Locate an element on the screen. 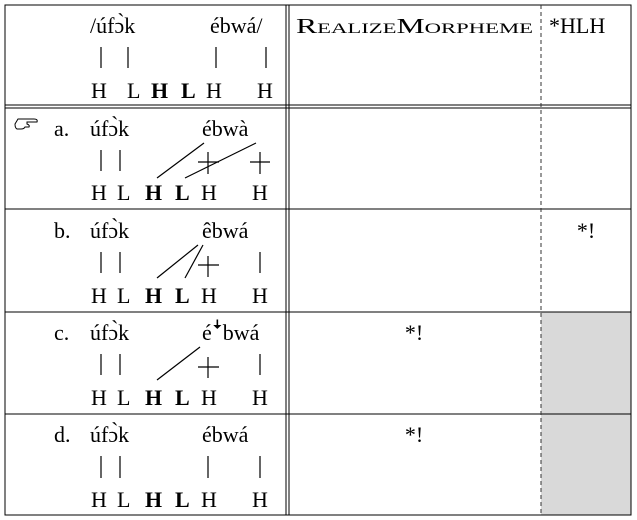  candidate-word2: êbwá is located at coordinates (225, 230).